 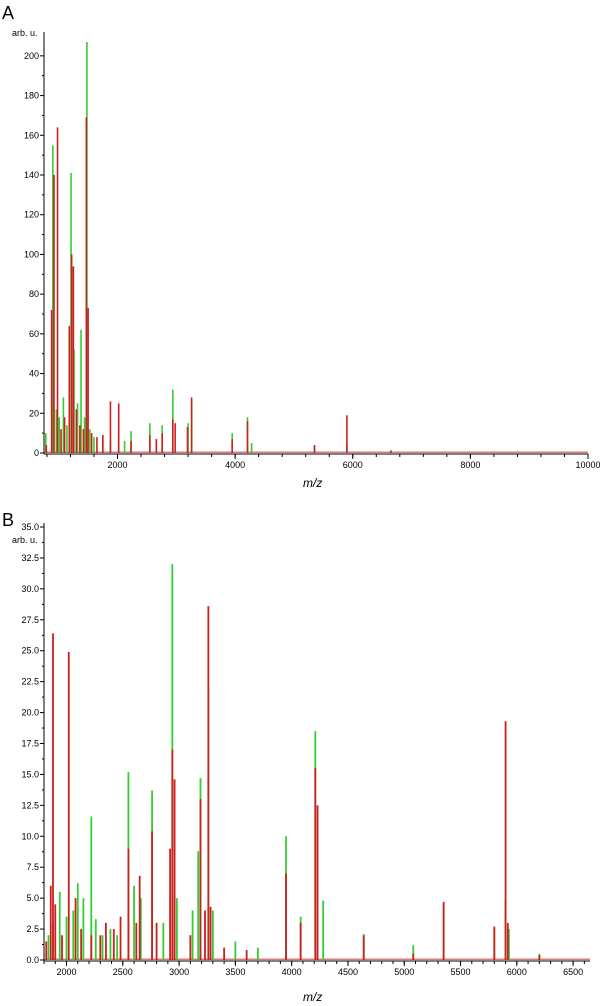 I want to click on panel-b-y-tick-label: 5.0, so click(x=32, y=898).